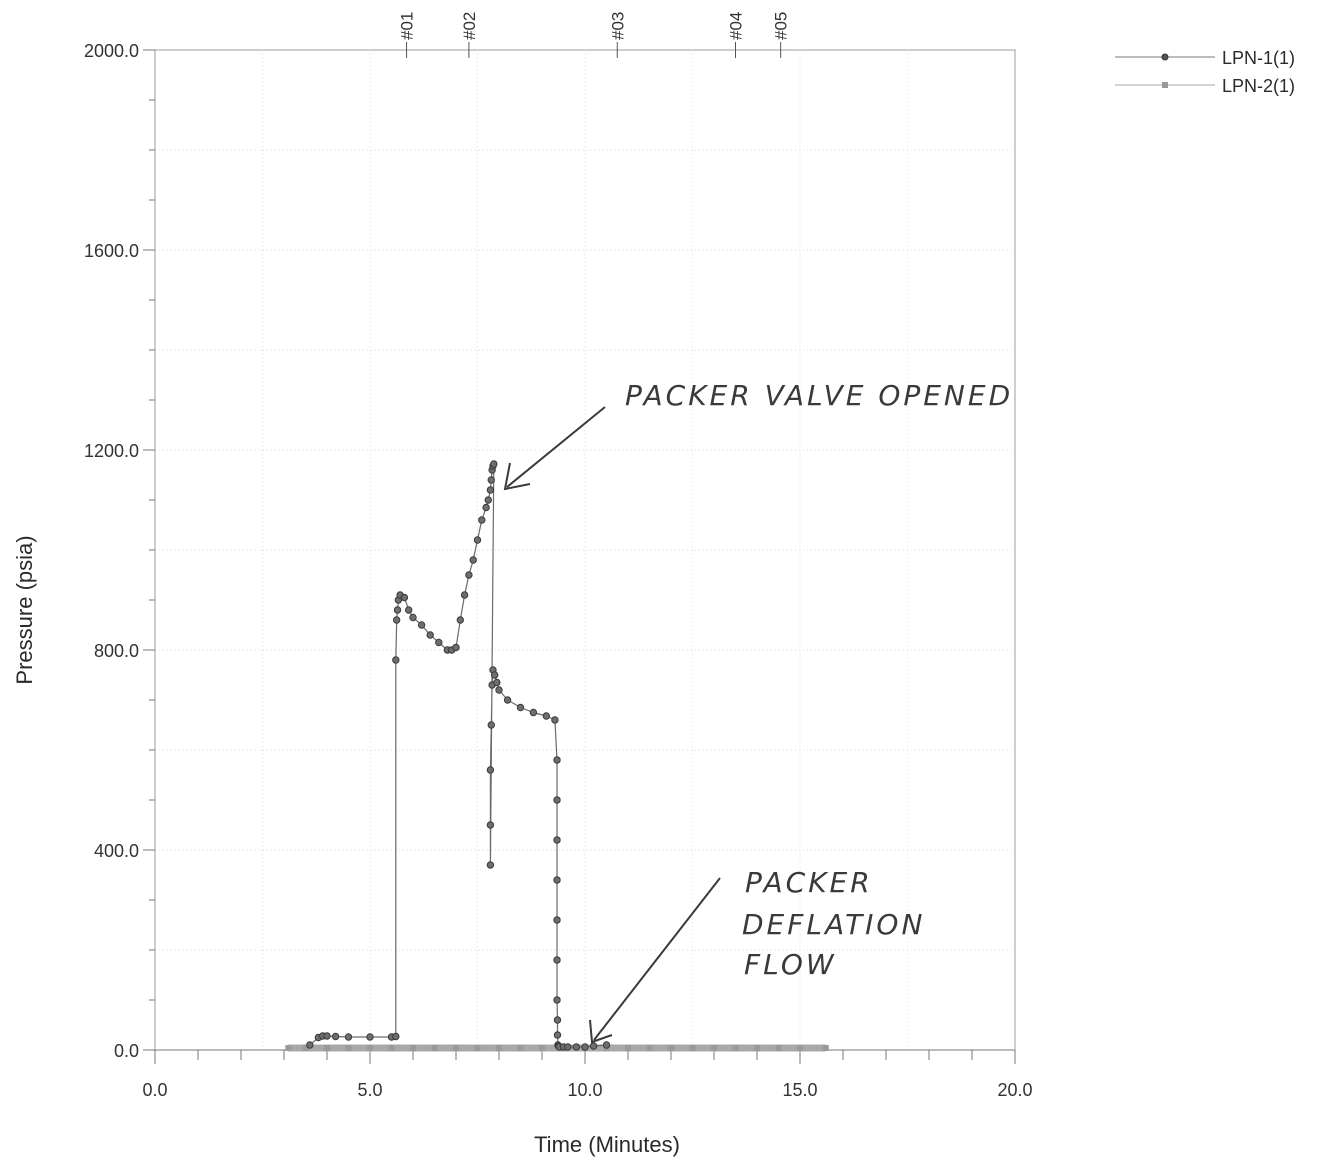 This screenshot has height=1161, width=1329. I want to click on legend-square-marker-icon, so click(1165, 85).